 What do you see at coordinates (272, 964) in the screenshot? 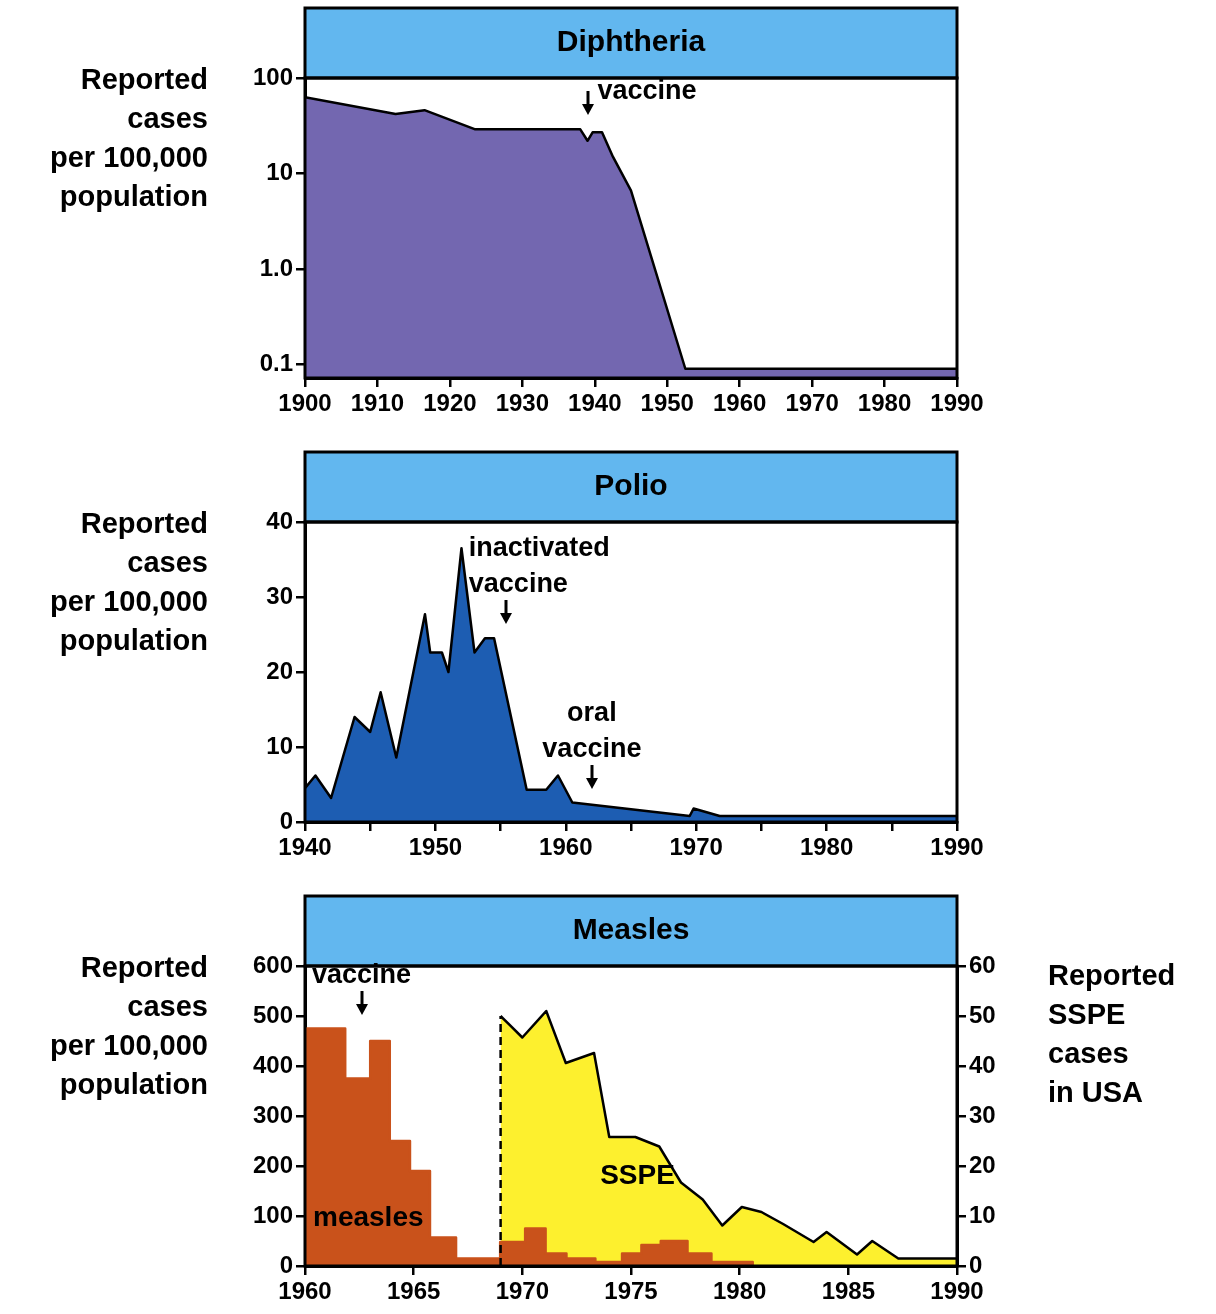
I see `y-tick-label: 600` at bounding box center [272, 964].